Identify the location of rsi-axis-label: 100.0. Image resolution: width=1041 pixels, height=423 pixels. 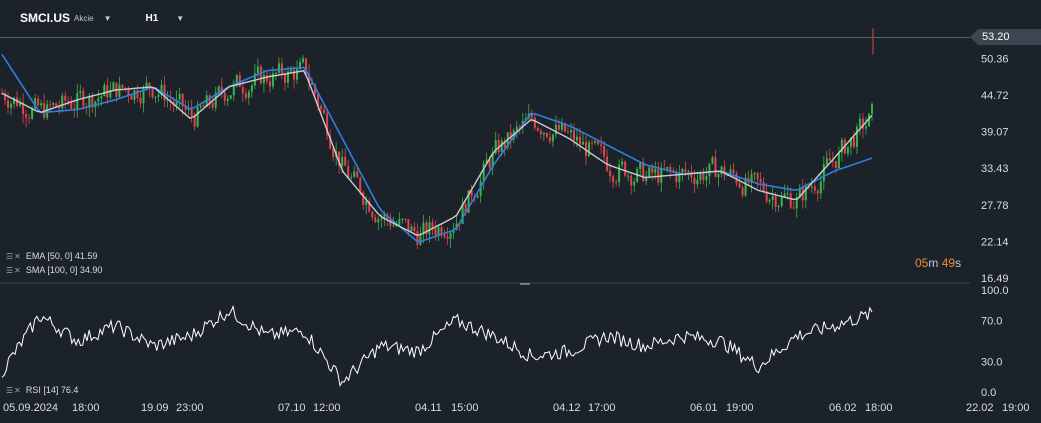
(995, 291).